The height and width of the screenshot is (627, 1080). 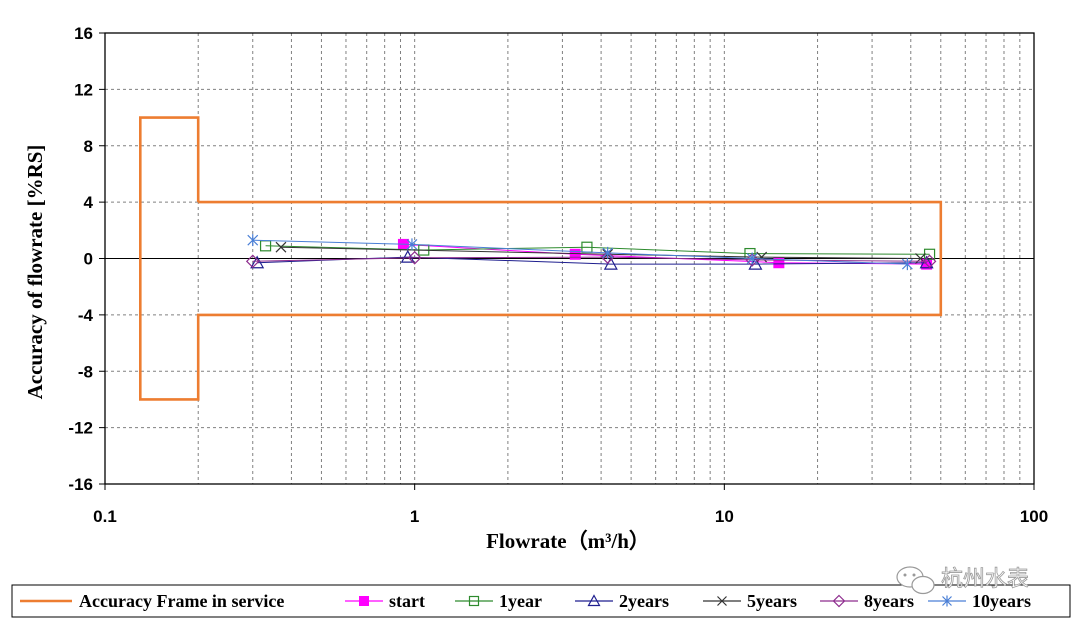 I want to click on legend-item-2years: 2years, so click(x=622, y=601).